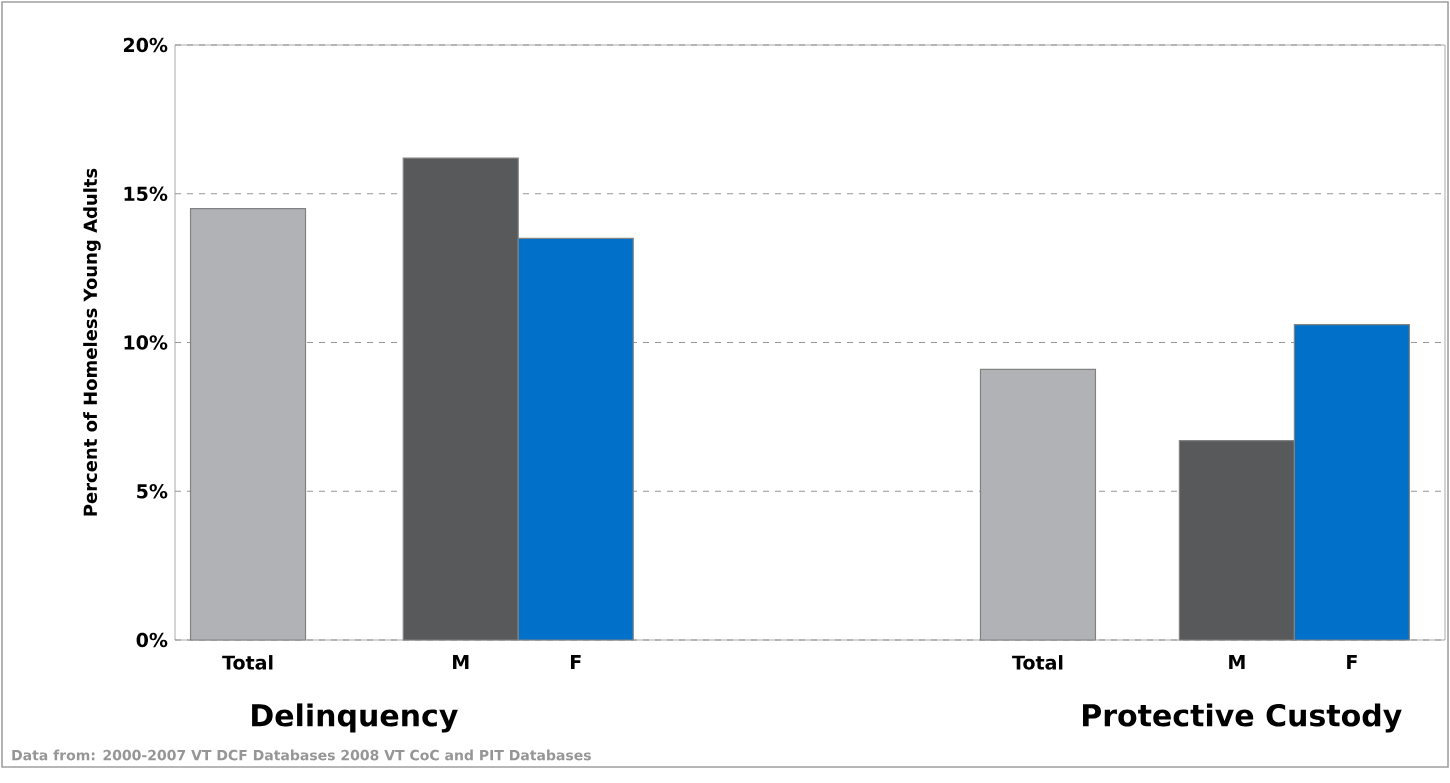 This screenshot has height=783, width=1450. What do you see at coordinates (145, 45) in the screenshot?
I see `y-tick-label: 20%` at bounding box center [145, 45].